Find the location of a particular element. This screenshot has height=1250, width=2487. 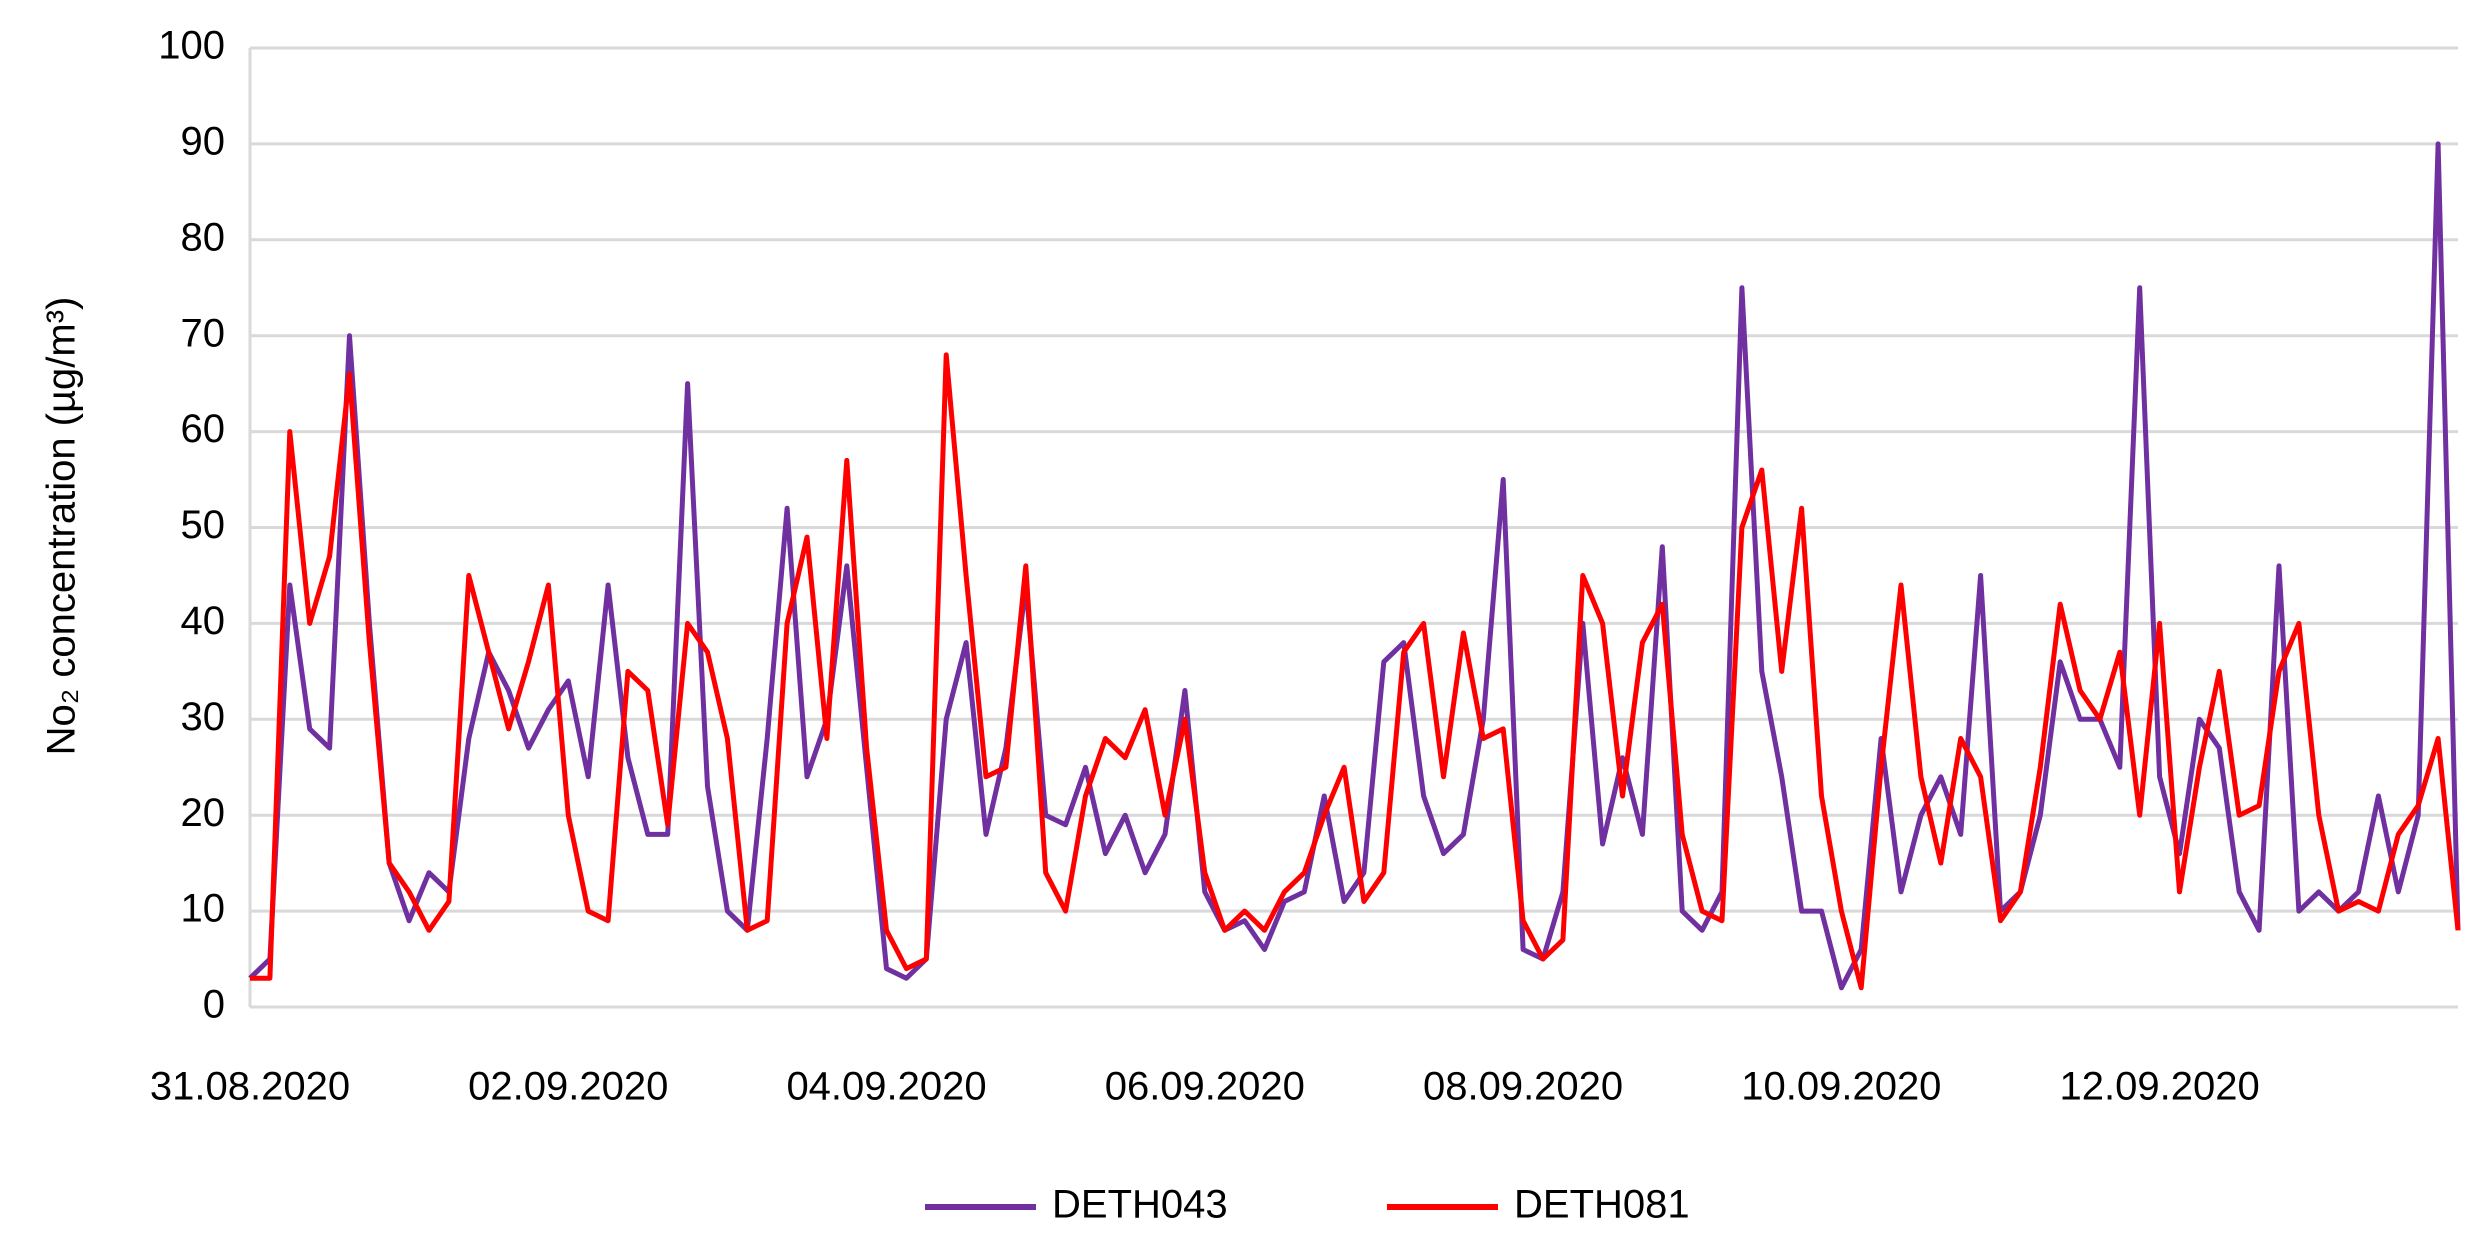

legend-label: DETH081 is located at coordinates (1602, 1205).